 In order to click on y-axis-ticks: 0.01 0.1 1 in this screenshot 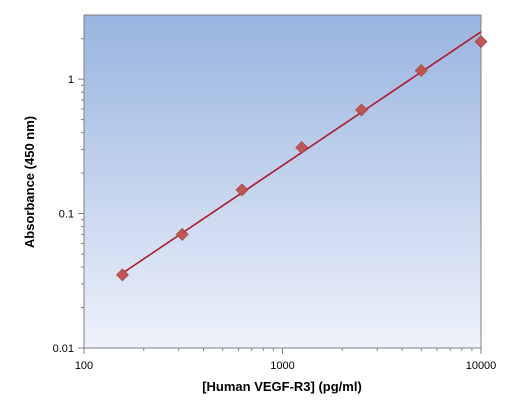, I will do `click(68, 196)`.